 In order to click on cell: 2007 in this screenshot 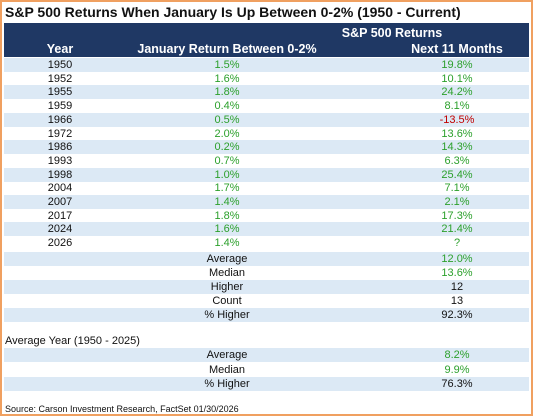, I will do `click(60, 202)`.